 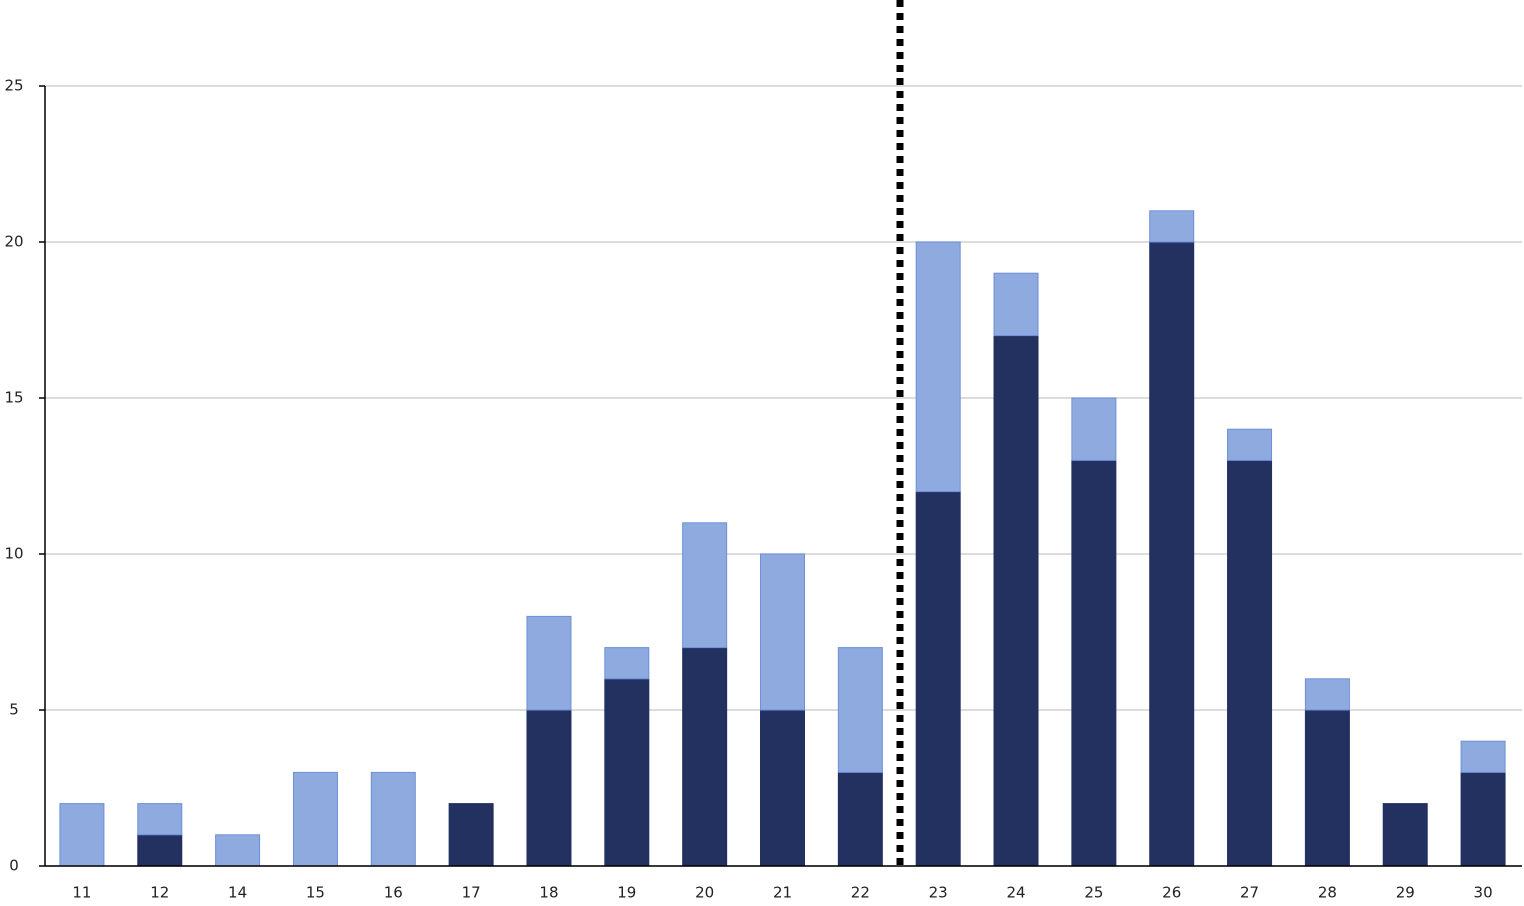 I want to click on x-tick-label: 14, so click(x=237, y=893).